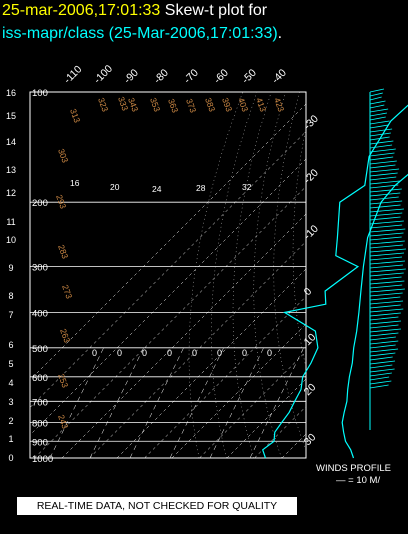 The width and height of the screenshot is (408, 534). Describe the element at coordinates (73, 74) in the screenshot. I see `temp-label-top: -110` at that location.